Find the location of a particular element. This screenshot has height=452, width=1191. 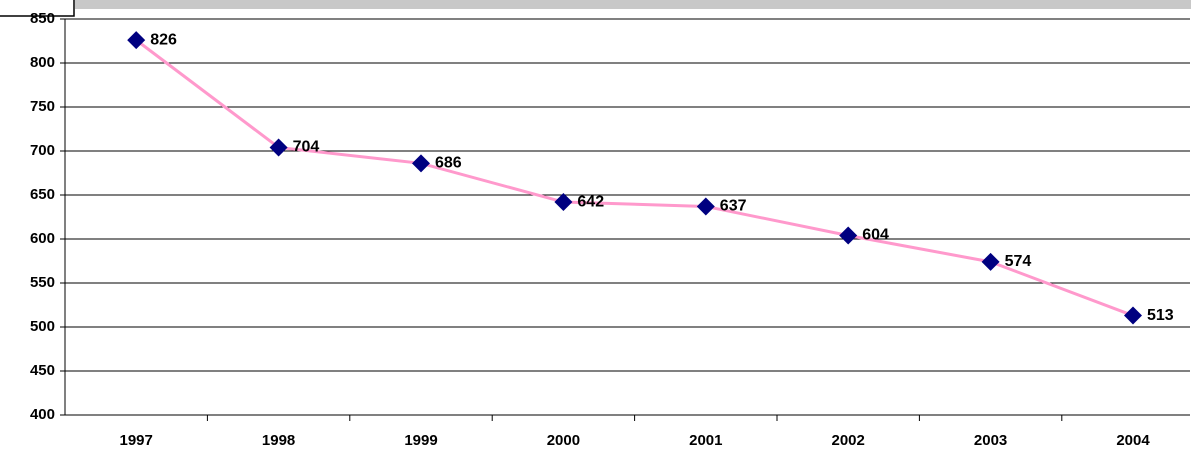

x-tick-label: 1997 is located at coordinates (136, 440).